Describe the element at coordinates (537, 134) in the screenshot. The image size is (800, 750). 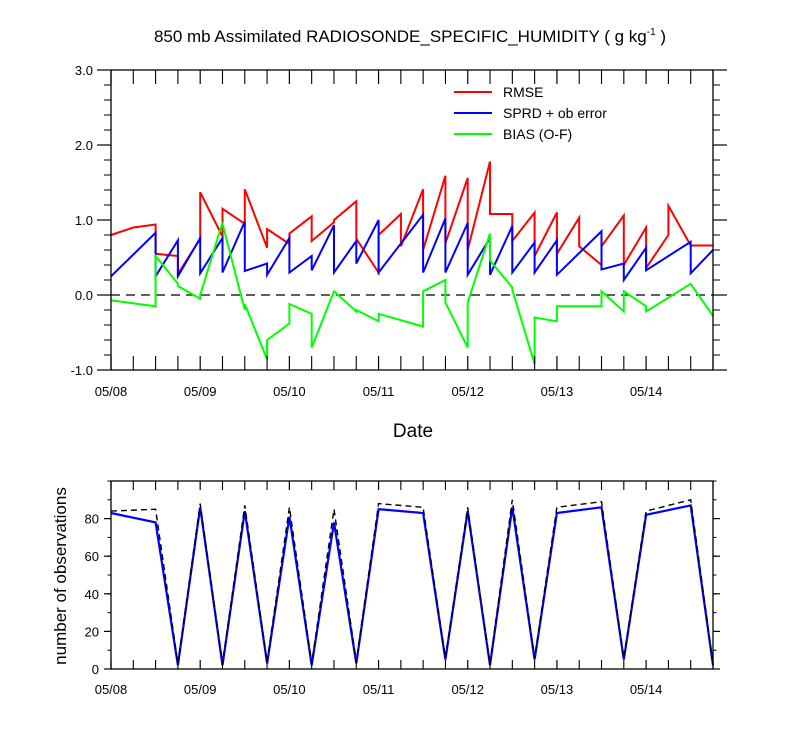
I see `legend-label: BIAS (O-F)` at that location.